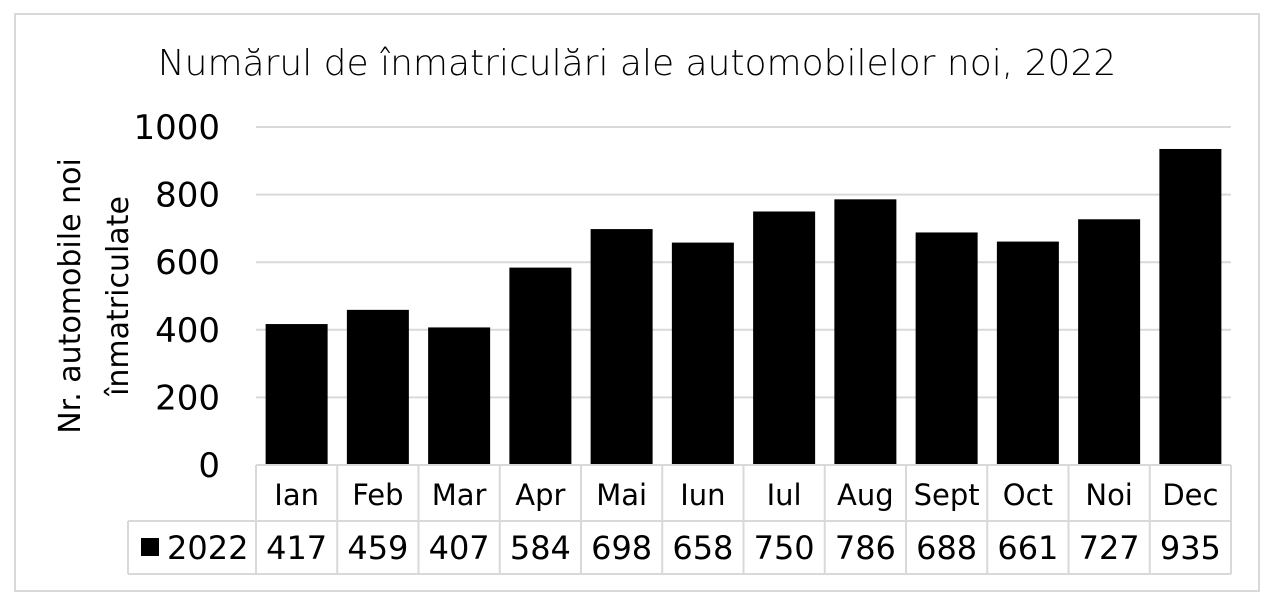 This screenshot has height=607, width=1275. Describe the element at coordinates (187, 196) in the screenshot. I see `y-tick-label: 800` at that location.